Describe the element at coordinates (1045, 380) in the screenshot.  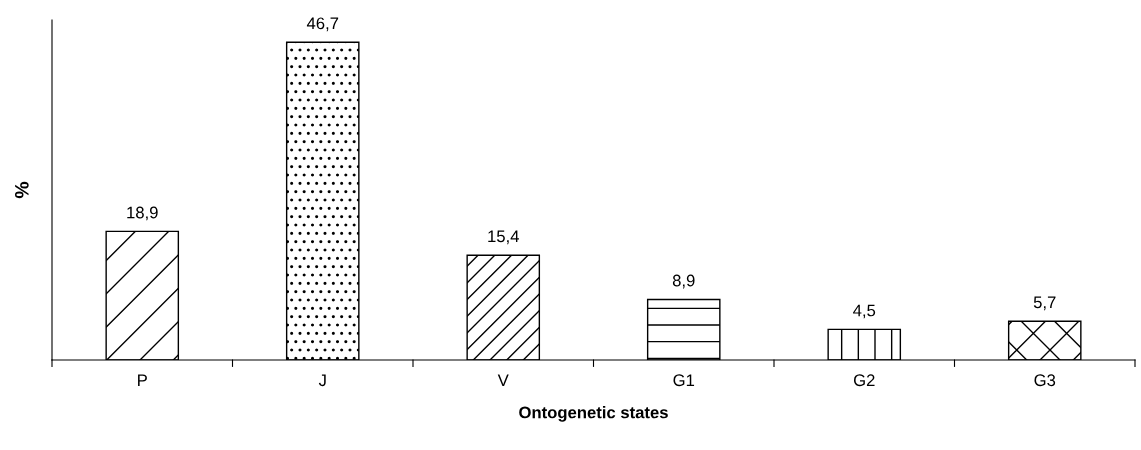
I see `x-tick-label: G3` at that location.